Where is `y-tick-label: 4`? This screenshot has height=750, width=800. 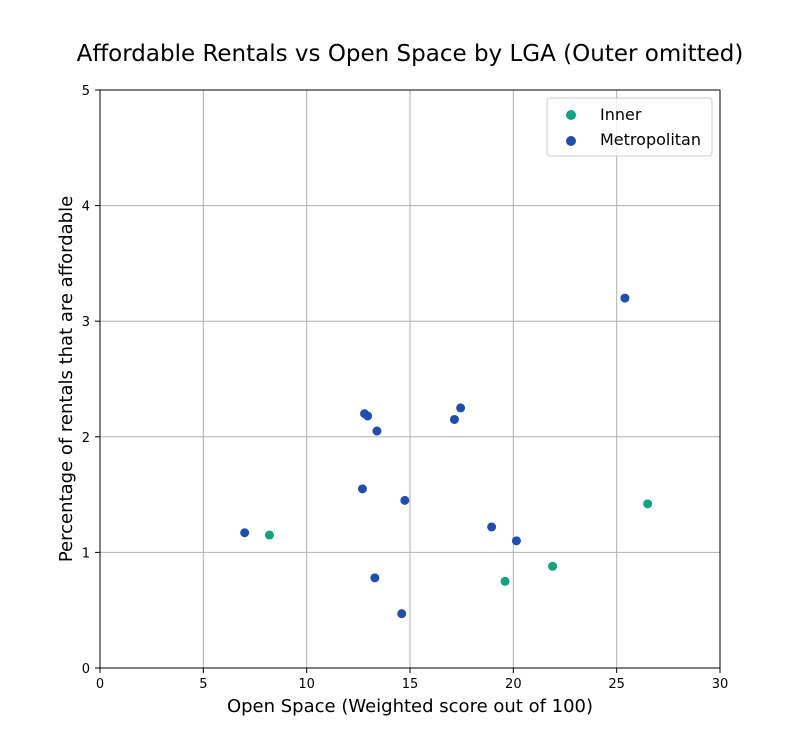
y-tick-label: 4 is located at coordinates (86, 207).